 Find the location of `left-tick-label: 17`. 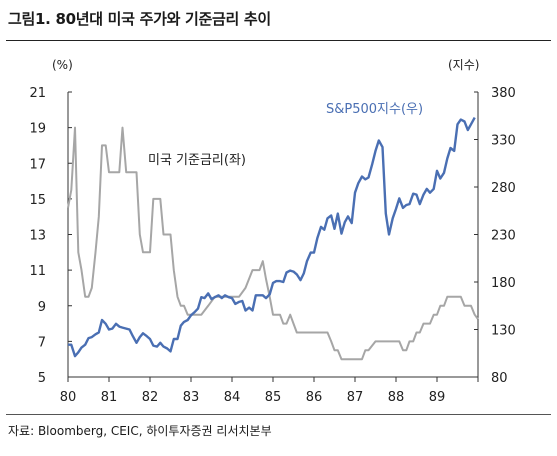

left-tick-label: 17 is located at coordinates (37, 164).